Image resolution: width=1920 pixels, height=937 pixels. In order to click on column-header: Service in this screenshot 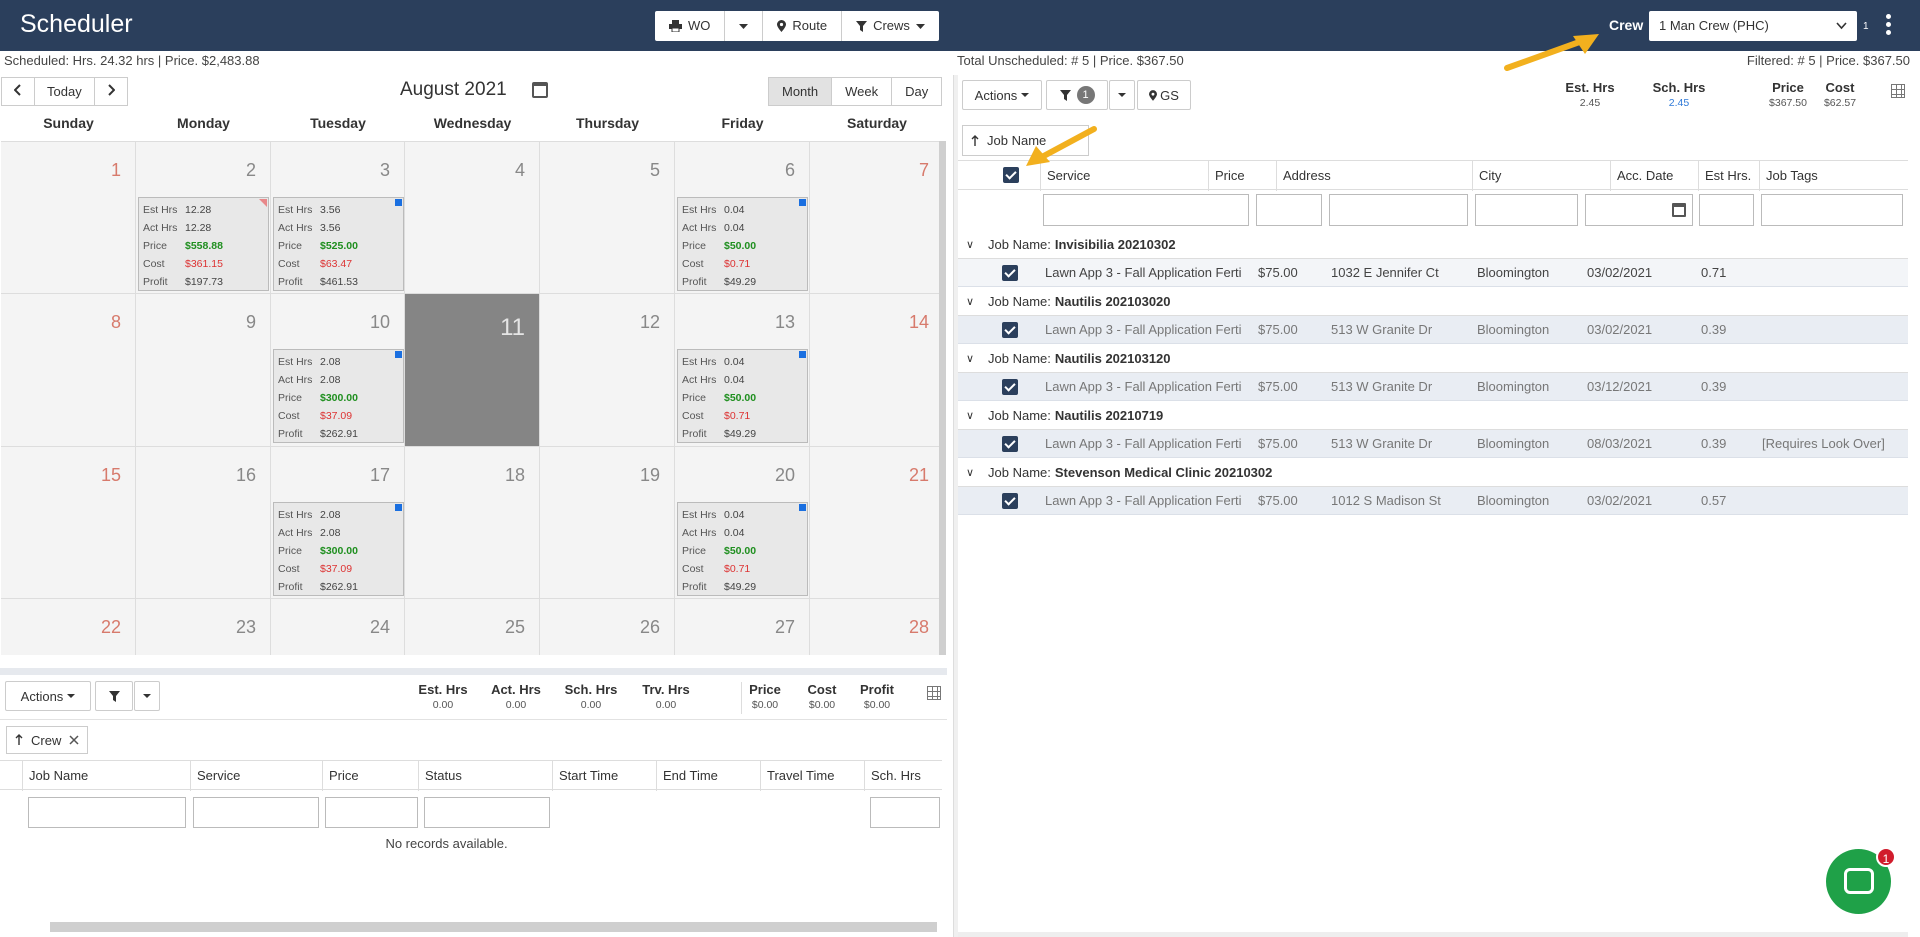, I will do `click(256, 776)`.